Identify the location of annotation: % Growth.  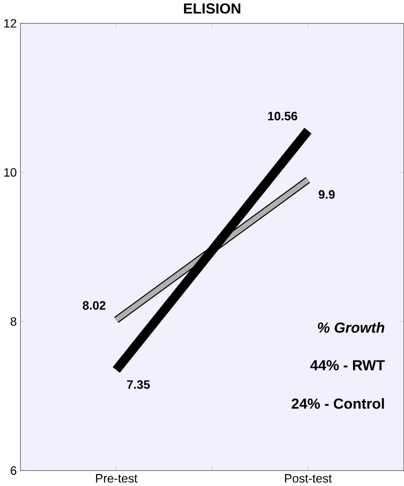
(351, 327).